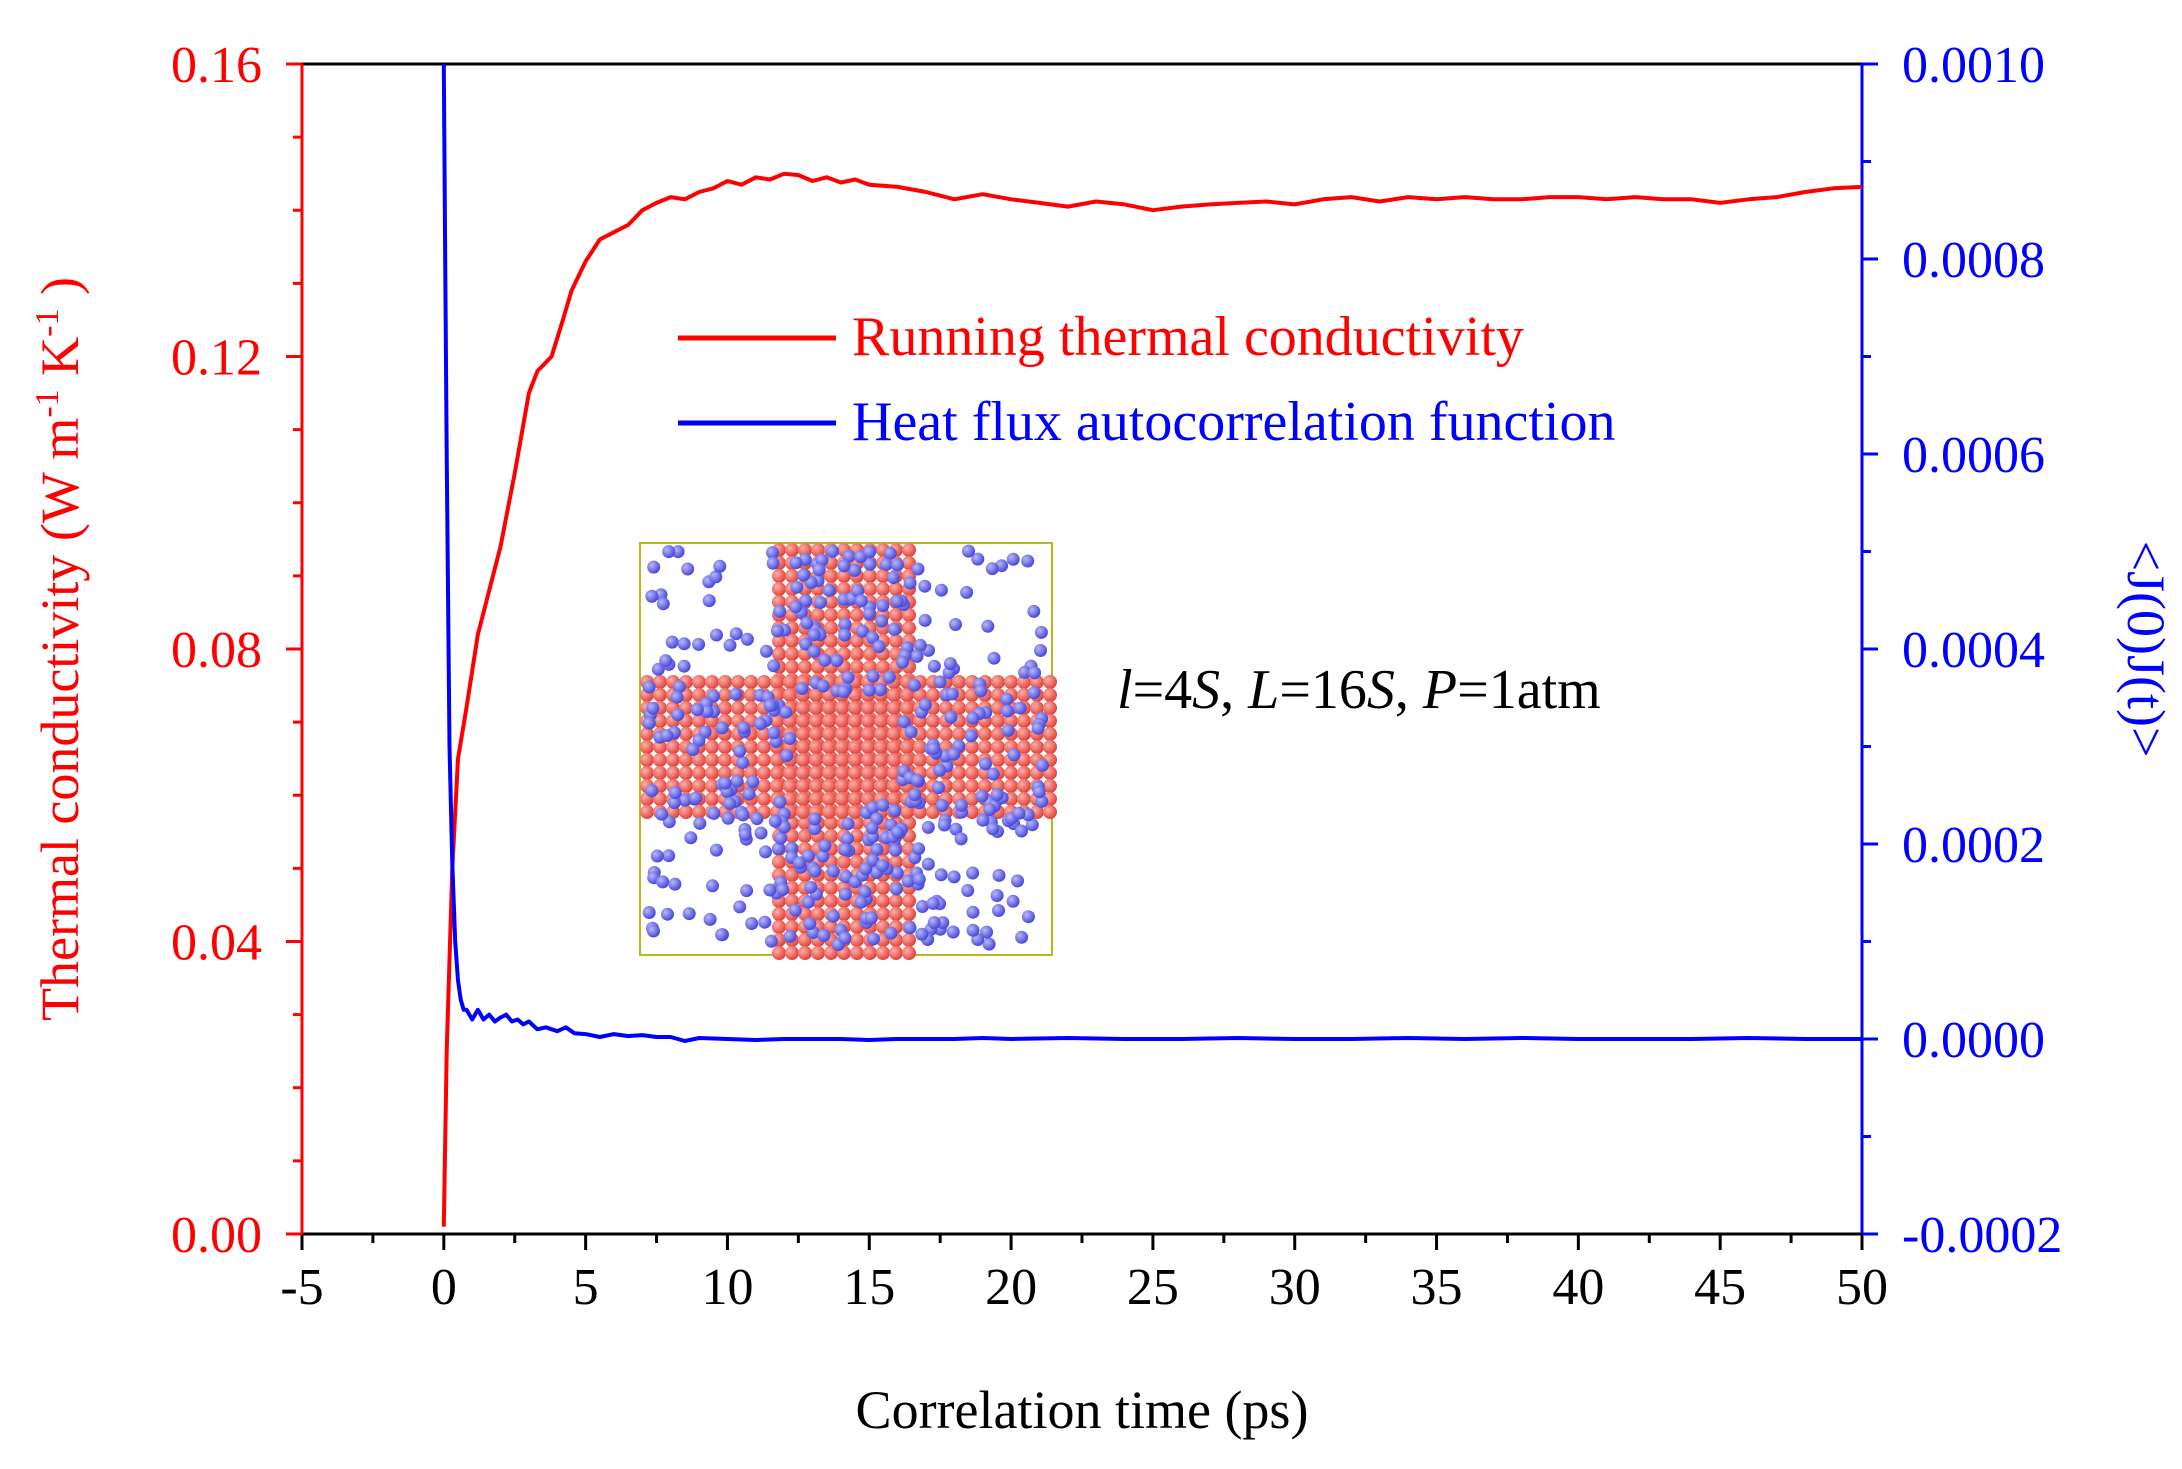 The height and width of the screenshot is (1469, 2182). What do you see at coordinates (216, 650) in the screenshot?
I see `left-y-tick-label: 0.08` at bounding box center [216, 650].